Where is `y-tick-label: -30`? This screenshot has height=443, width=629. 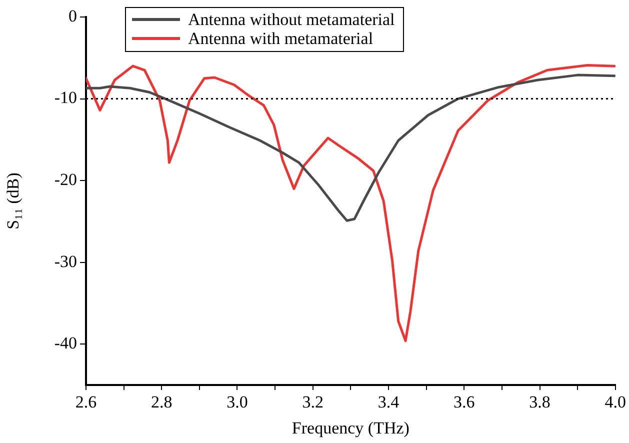
y-tick-label: -30 is located at coordinates (65, 261).